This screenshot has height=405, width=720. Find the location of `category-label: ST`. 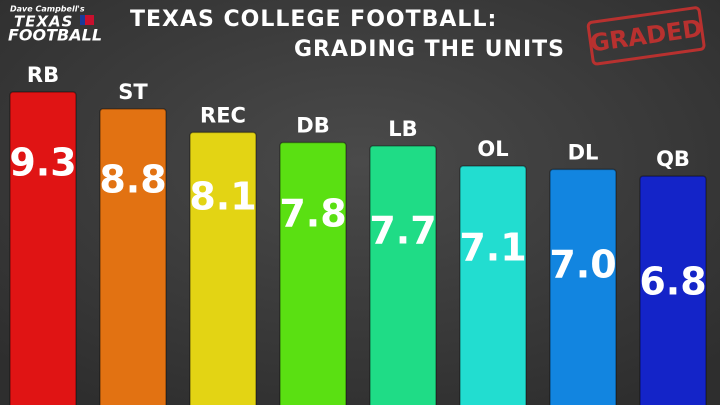

category-label: ST is located at coordinates (133, 92).